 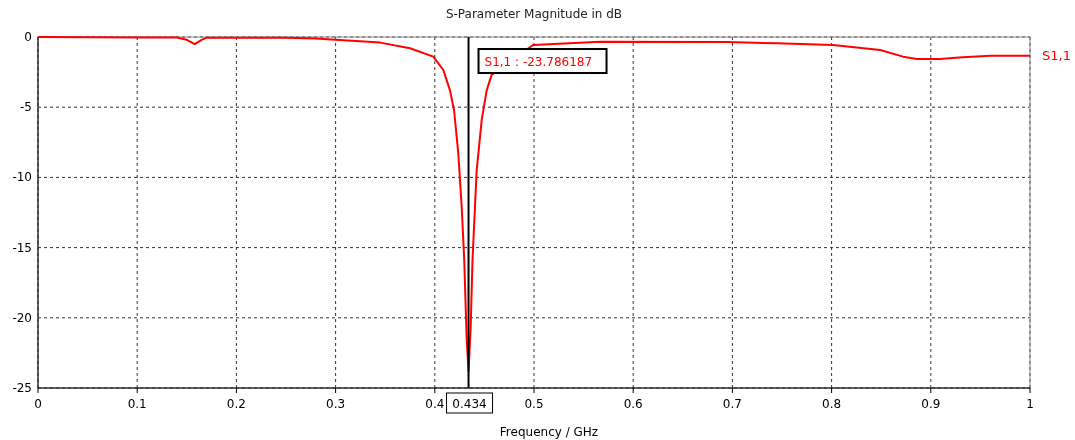 What do you see at coordinates (469, 404) in the screenshot?
I see `ref-line-label: 0.434` at bounding box center [469, 404].